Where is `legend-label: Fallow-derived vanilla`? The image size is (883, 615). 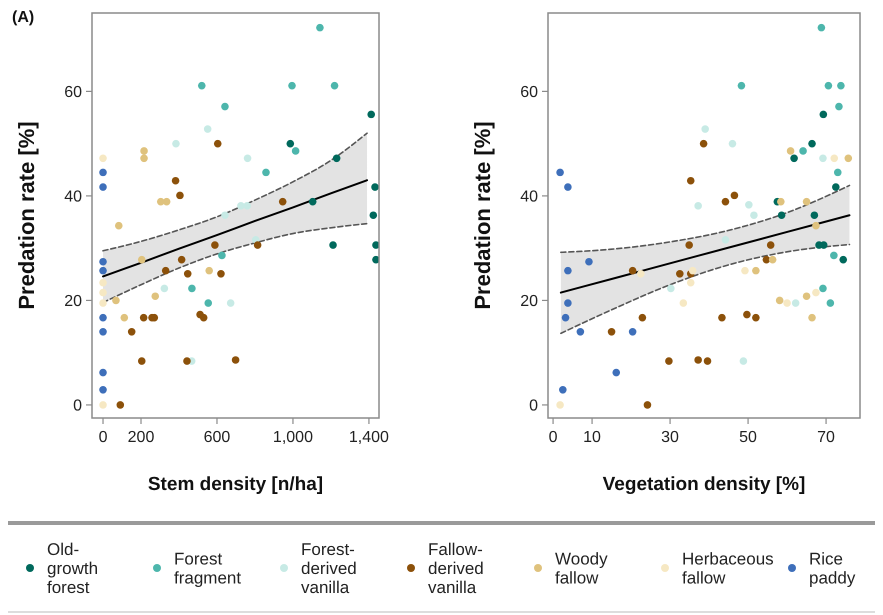 legend-label: Fallow-derived vanilla is located at coordinates (456, 568).